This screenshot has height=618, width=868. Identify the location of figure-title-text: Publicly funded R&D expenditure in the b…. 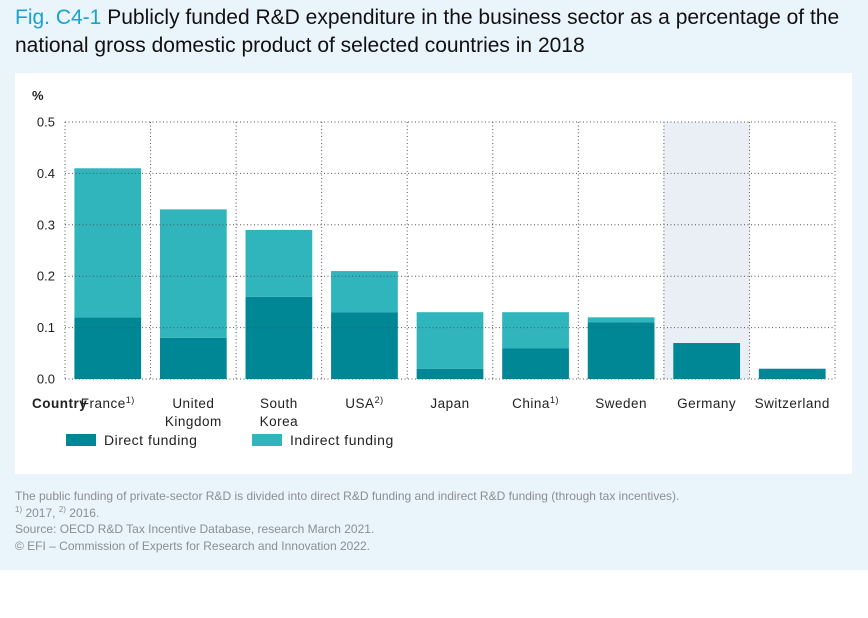
(427, 31).